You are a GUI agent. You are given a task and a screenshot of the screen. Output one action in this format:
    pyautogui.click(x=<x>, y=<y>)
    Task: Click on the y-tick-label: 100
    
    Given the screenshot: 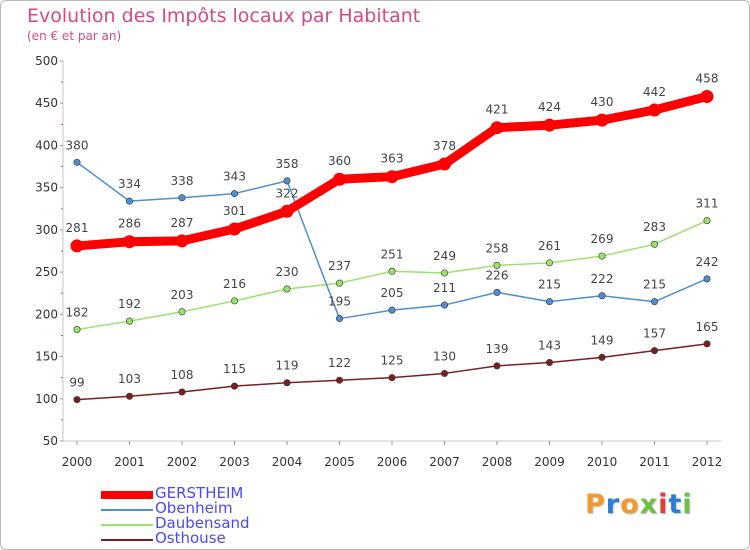 What is the action you would take?
    pyautogui.click(x=46, y=399)
    